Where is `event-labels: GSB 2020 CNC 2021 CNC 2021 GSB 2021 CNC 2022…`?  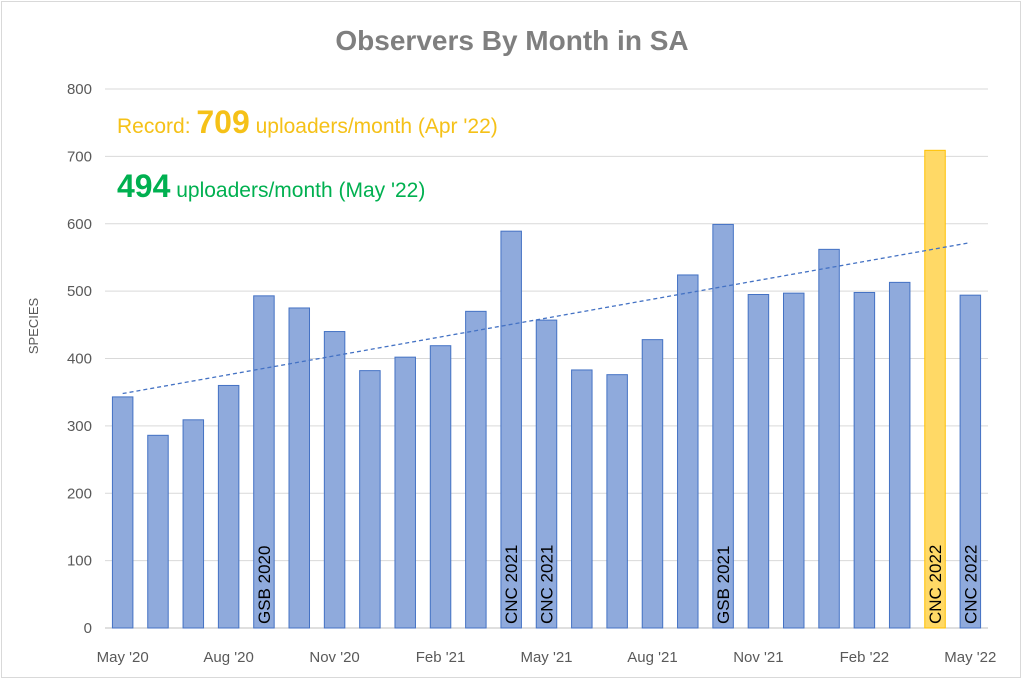
event-labels: GSB 2020 CNC 2021 CNC 2021 GSB 2021 CNC 2022… is located at coordinates (617, 584).